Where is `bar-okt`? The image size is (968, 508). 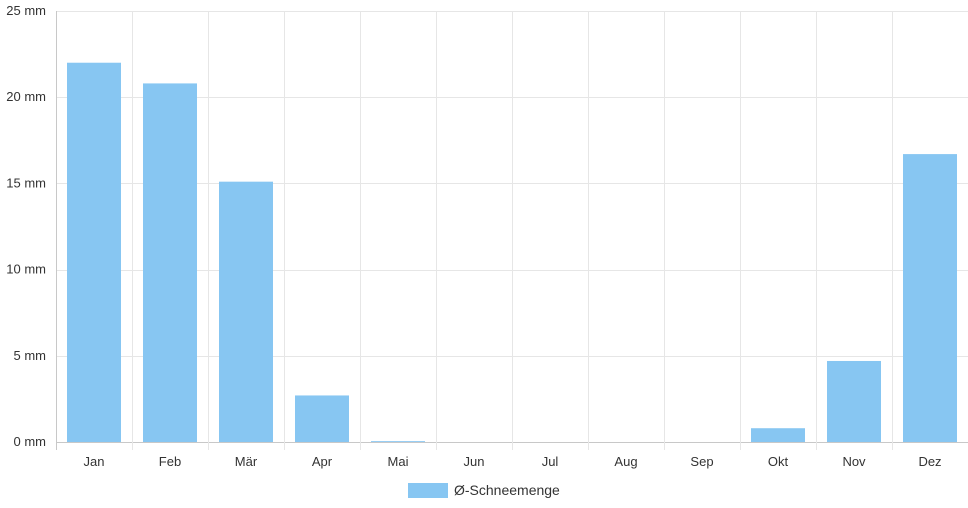
bar-okt is located at coordinates (778, 435).